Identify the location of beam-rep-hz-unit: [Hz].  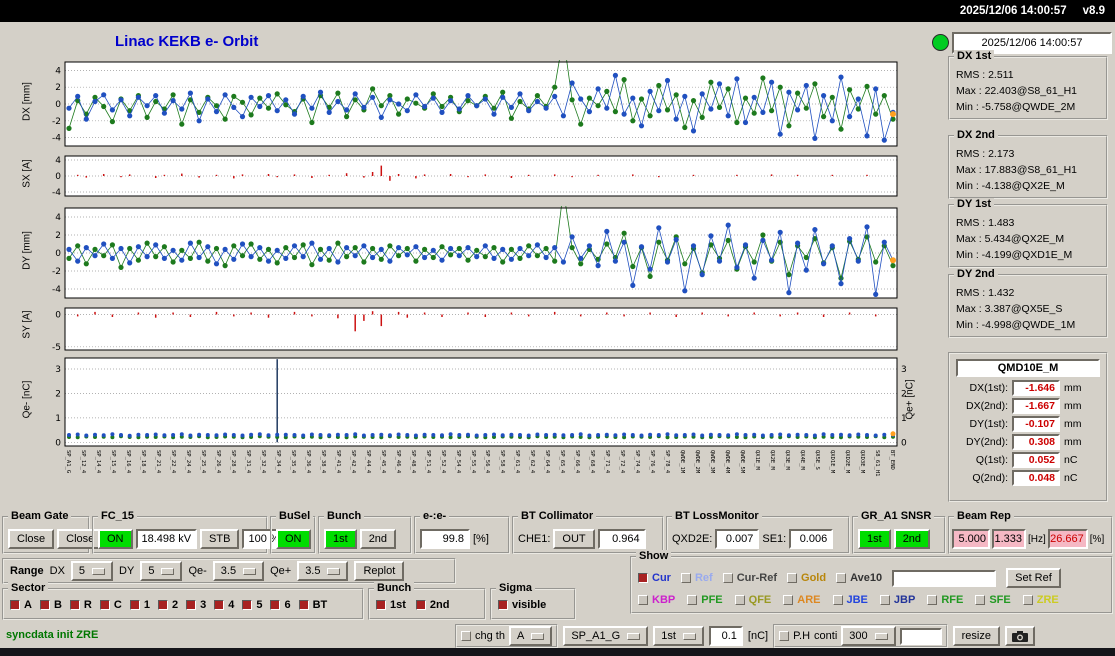
(1037, 539).